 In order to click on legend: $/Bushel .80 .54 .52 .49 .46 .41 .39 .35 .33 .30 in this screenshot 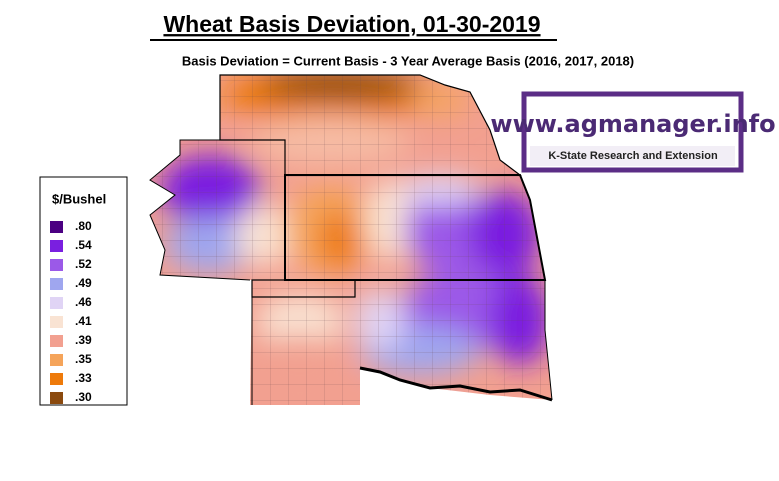, I will do `click(83, 291)`.